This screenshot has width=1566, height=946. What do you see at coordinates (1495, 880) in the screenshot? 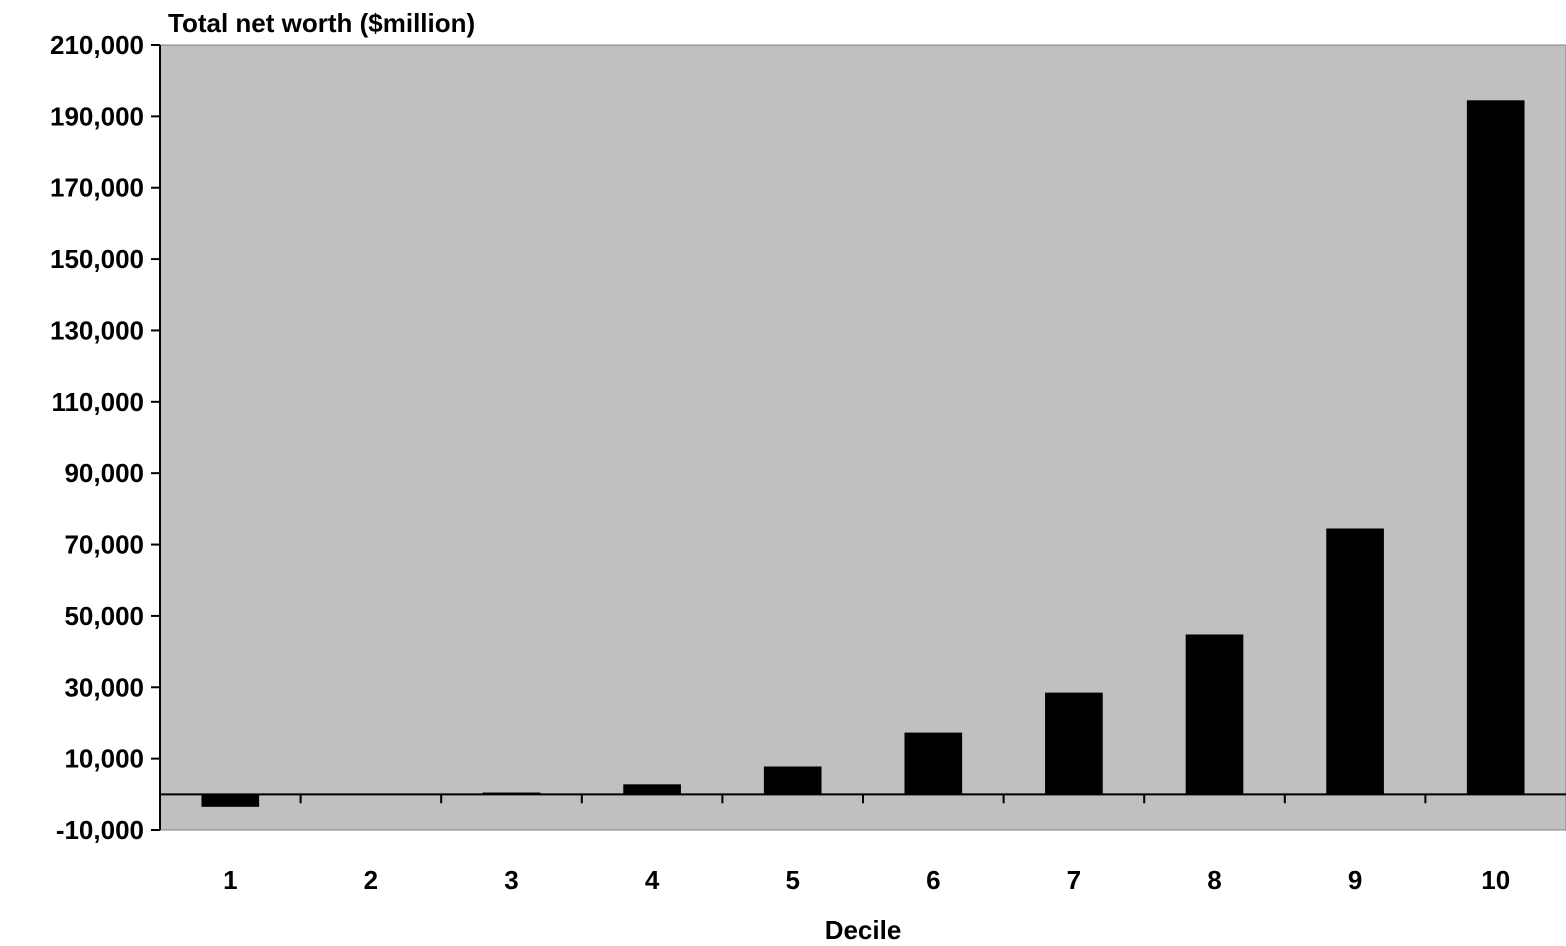
I see `x-tick-label: 10` at bounding box center [1495, 880].